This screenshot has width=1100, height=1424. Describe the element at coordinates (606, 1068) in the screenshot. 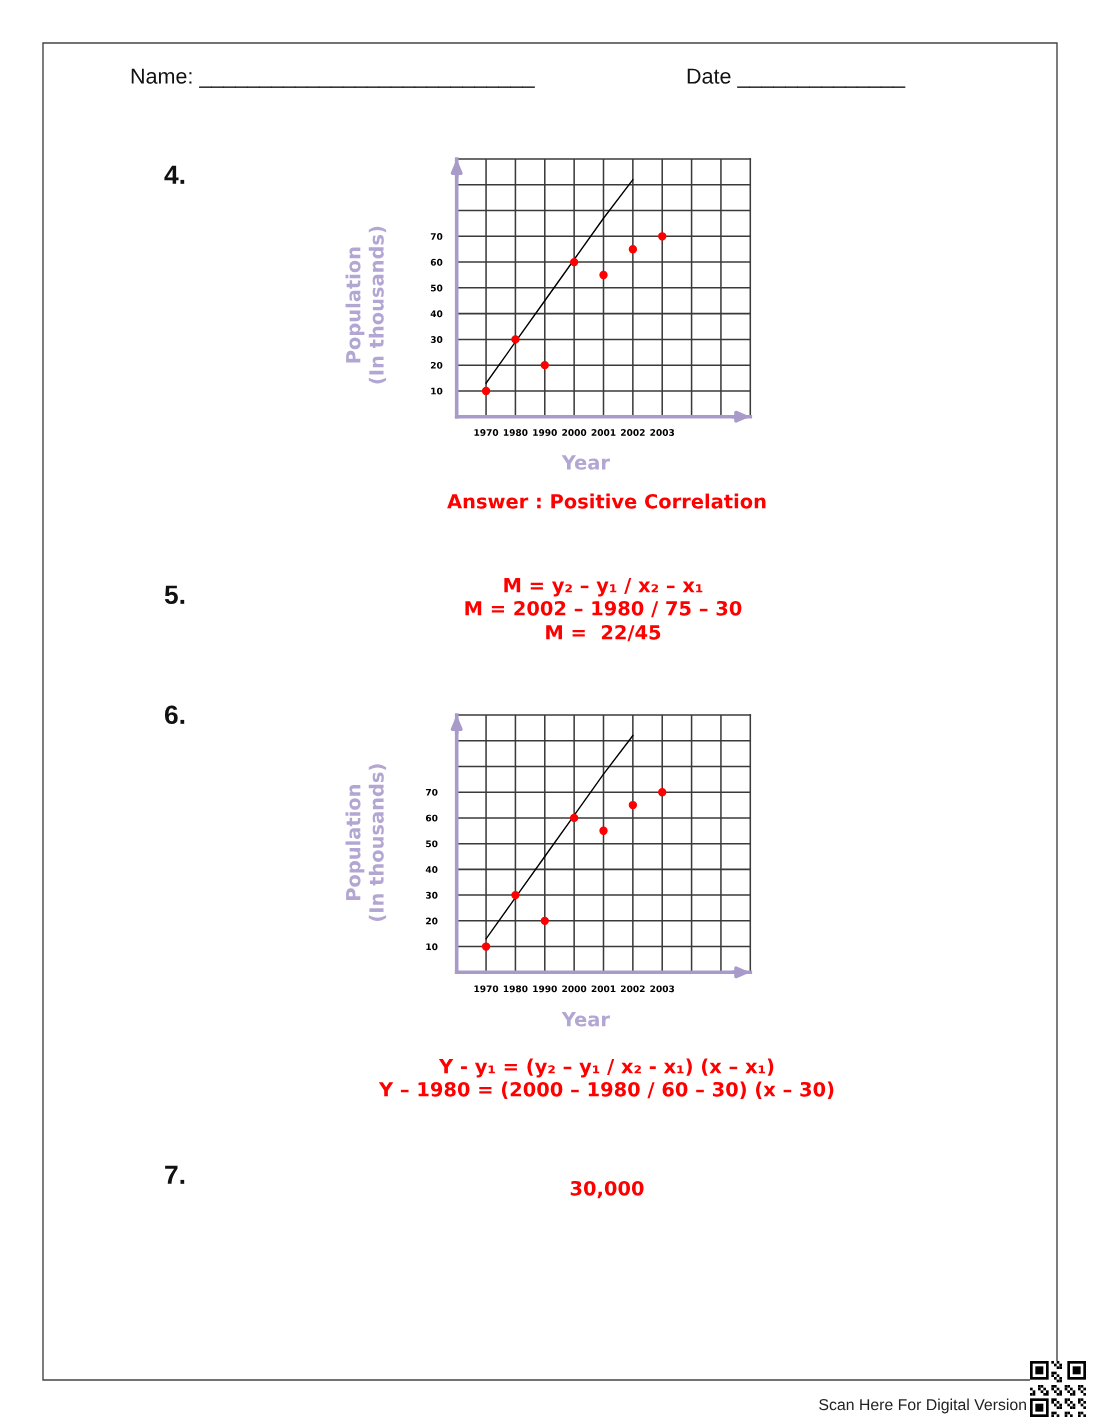

I see `text: Y - y₁ = (y₂ – y₁ / x₂ - x₁) (x – x₁)` at that location.